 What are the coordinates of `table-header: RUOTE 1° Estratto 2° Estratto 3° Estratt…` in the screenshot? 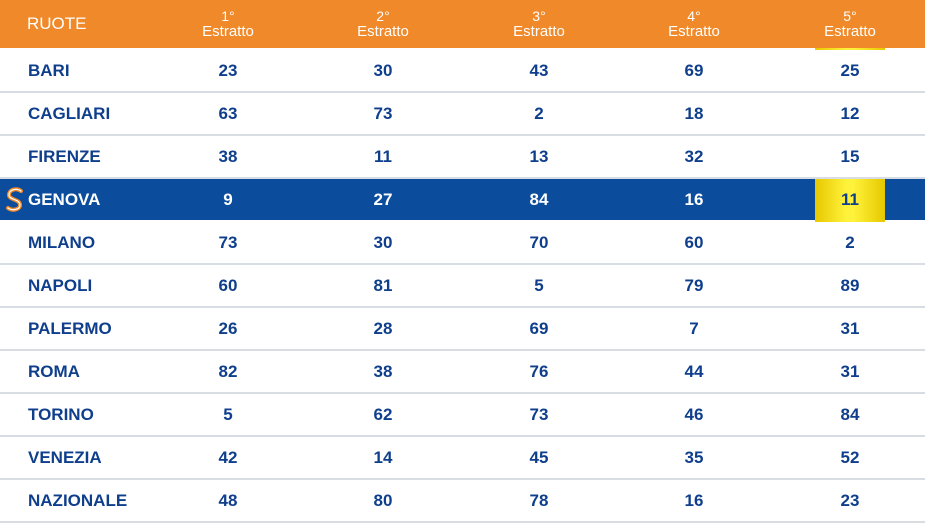 It's located at (462, 24).